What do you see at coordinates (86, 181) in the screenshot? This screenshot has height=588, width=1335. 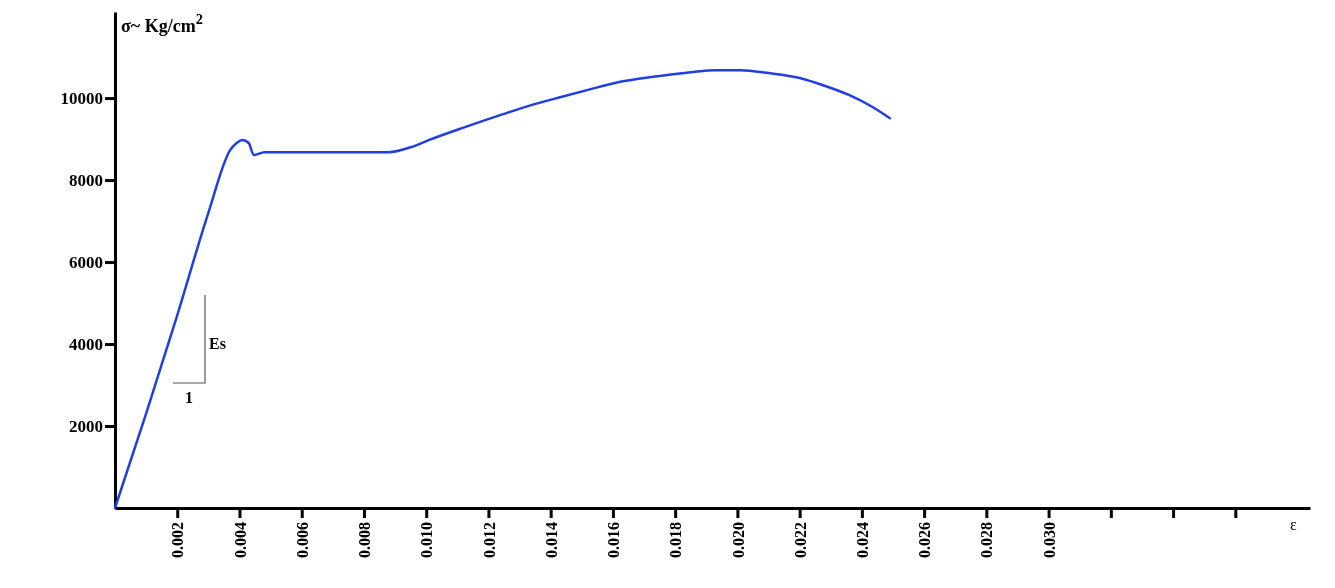 I see `y-tick-label: 8000` at bounding box center [86, 181].